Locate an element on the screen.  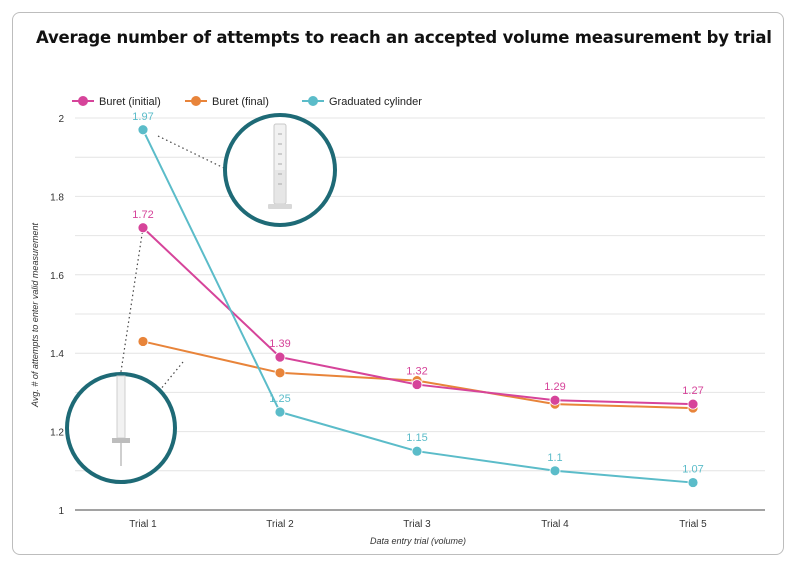
legend-item: Graduated cylinder is located at coordinates (362, 102).